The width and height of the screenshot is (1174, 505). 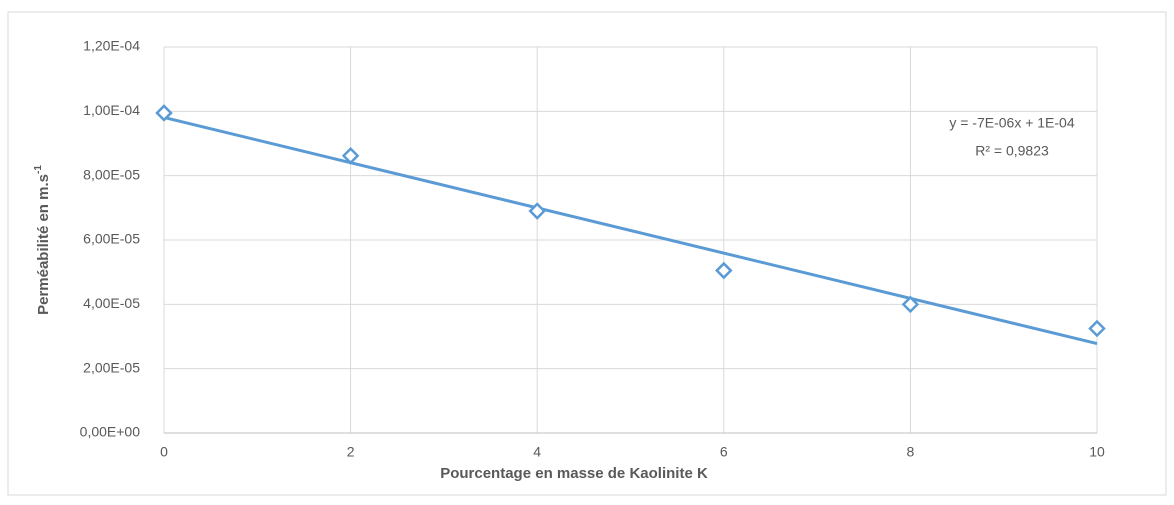 What do you see at coordinates (1012, 151) in the screenshot?
I see `trend-r2: R² = 0,9823` at bounding box center [1012, 151].